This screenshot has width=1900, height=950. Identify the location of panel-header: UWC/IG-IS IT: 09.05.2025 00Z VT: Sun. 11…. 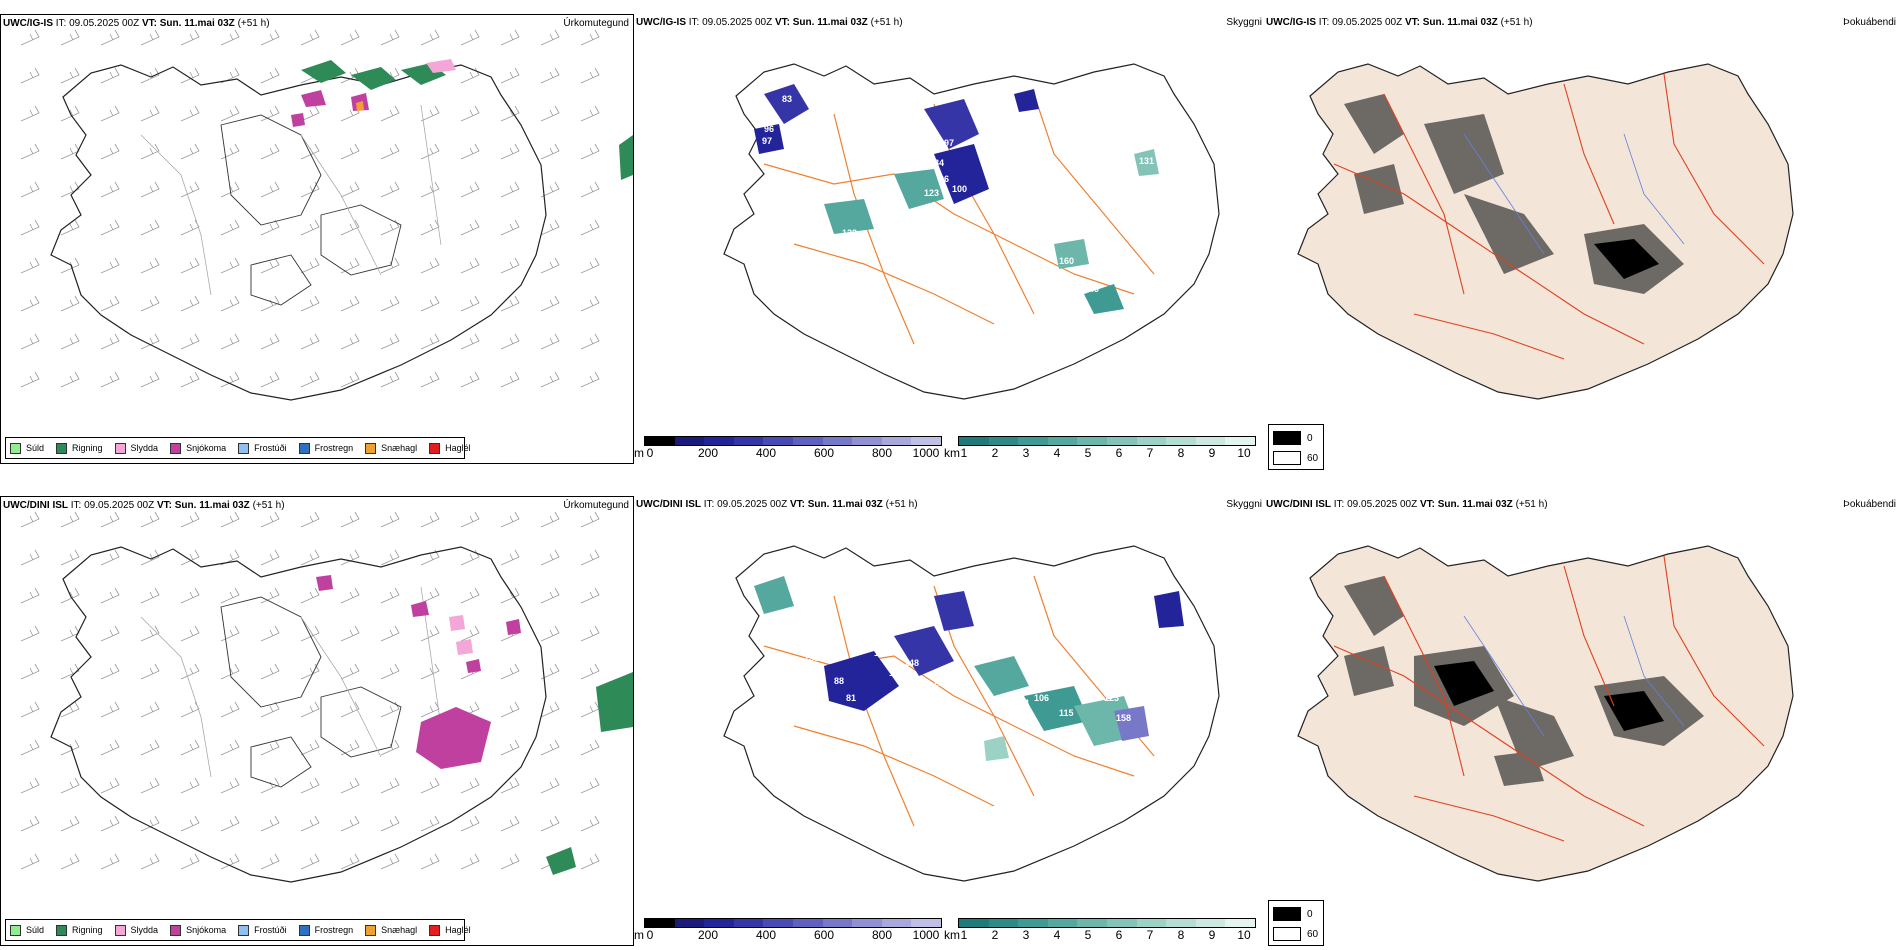
(136, 23).